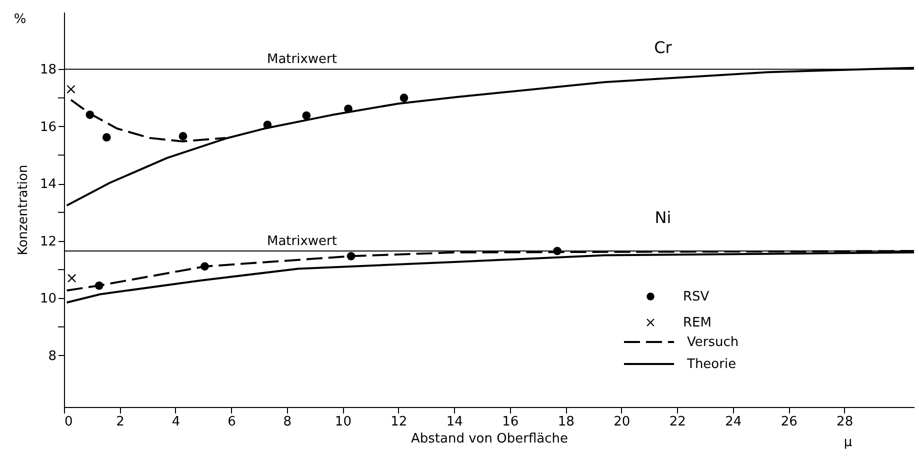 Image resolution: width=919 pixels, height=471 pixels. Describe the element at coordinates (23, 210) in the screenshot. I see `y-axis-title: Konzentration` at that location.